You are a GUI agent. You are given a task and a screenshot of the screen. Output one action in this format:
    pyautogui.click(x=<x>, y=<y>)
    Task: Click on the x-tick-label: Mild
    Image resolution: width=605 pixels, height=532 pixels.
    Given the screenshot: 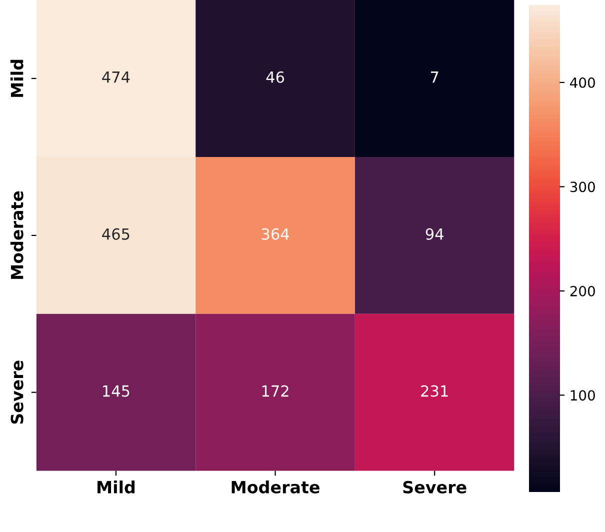 What is the action you would take?
    pyautogui.click(x=116, y=487)
    